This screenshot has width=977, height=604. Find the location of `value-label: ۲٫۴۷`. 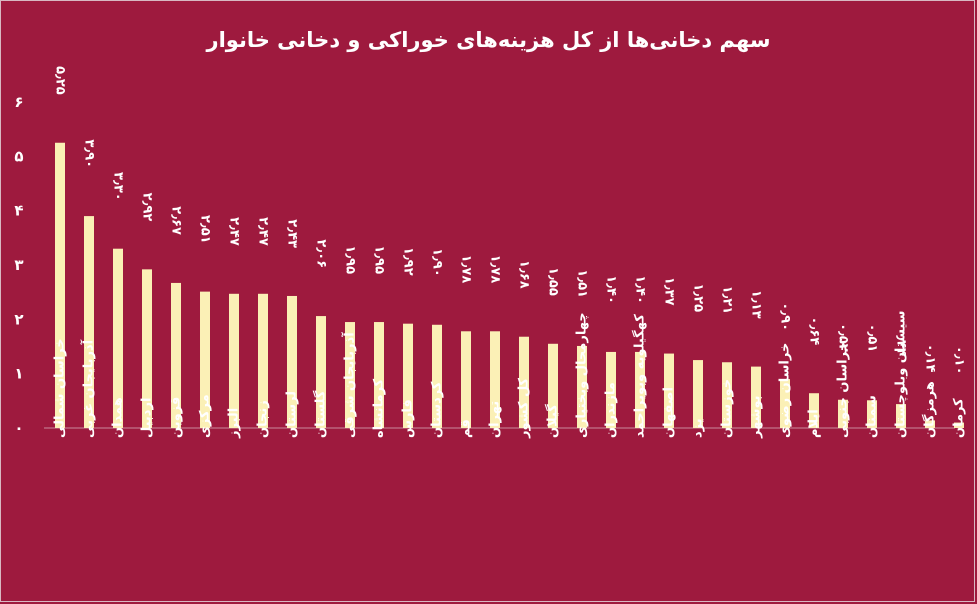

value-label: ۲٫۴۷ is located at coordinates (234, 231).